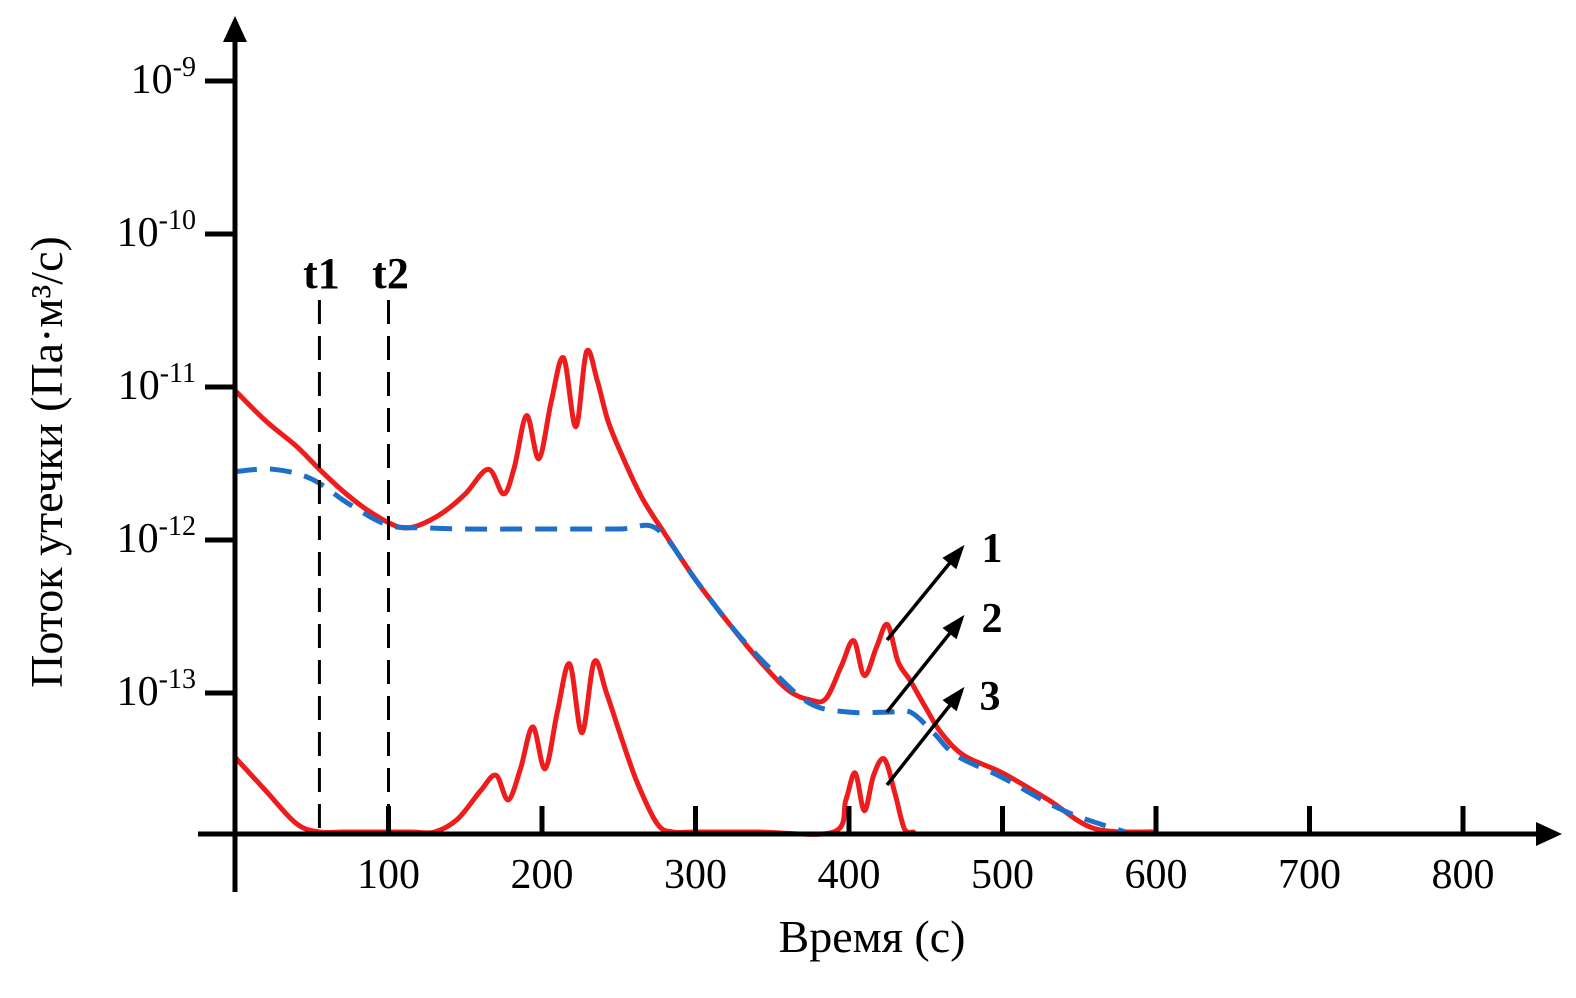 This screenshot has height=998, width=1576. I want to click on x-tick-label: 700, so click(1309, 875).